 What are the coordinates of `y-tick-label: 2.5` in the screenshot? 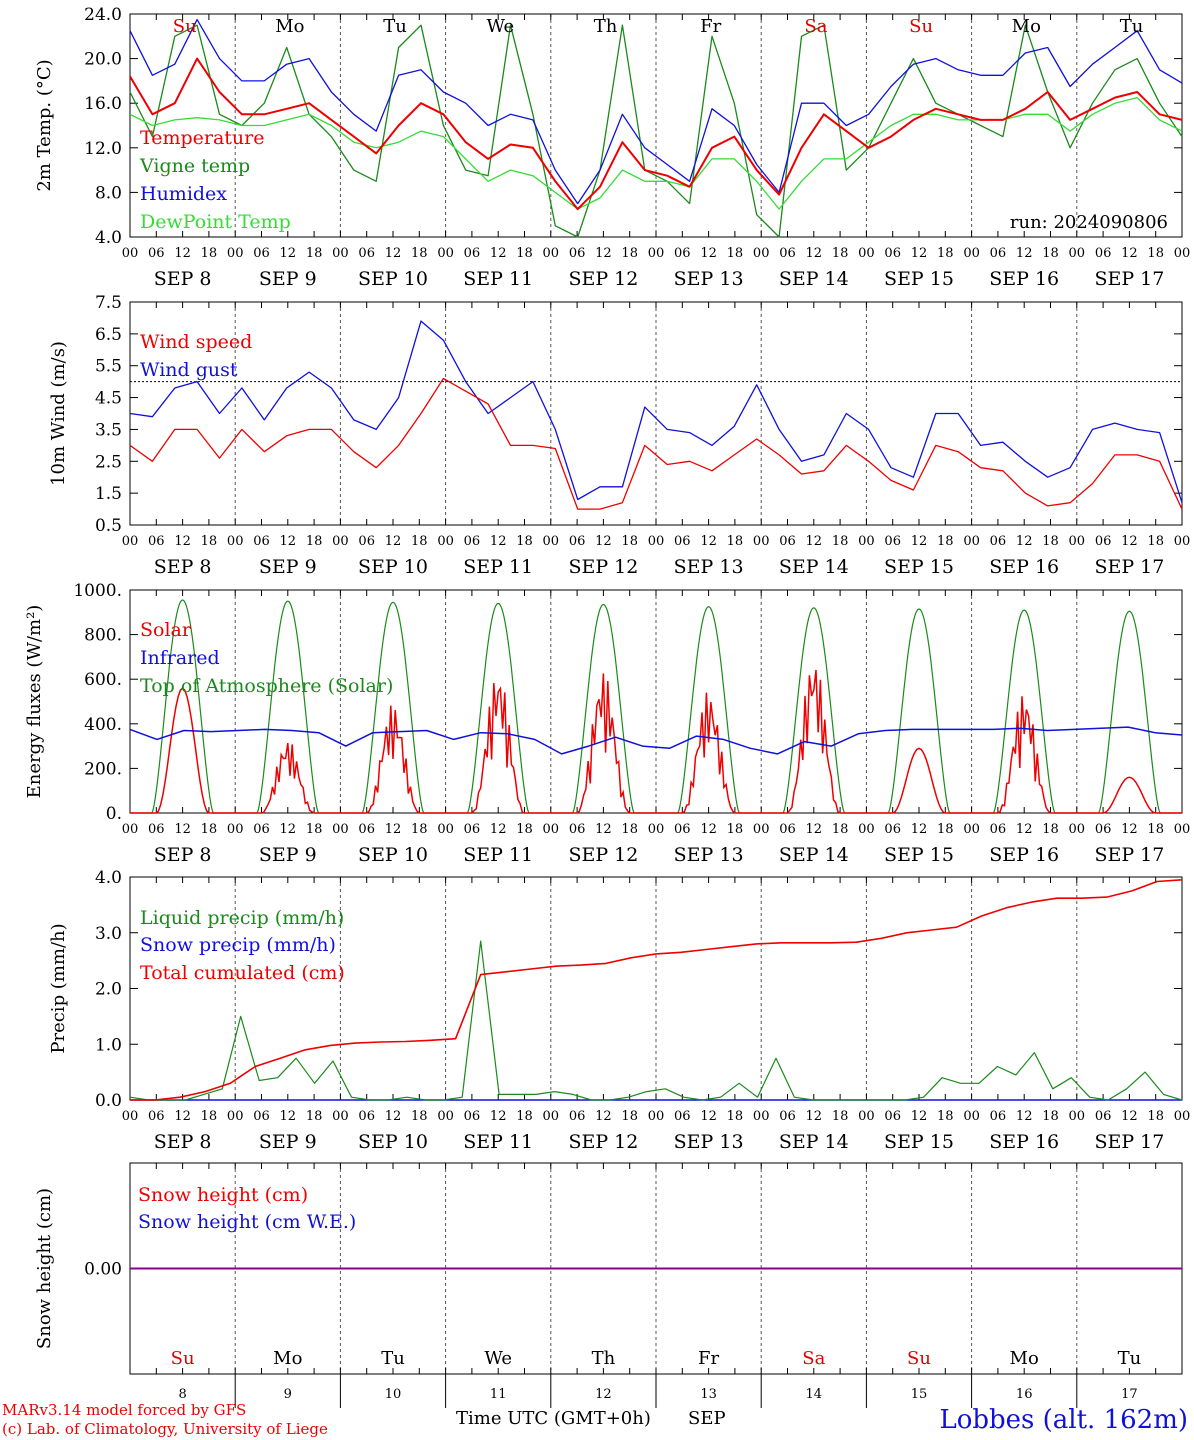 It's located at (108, 462).